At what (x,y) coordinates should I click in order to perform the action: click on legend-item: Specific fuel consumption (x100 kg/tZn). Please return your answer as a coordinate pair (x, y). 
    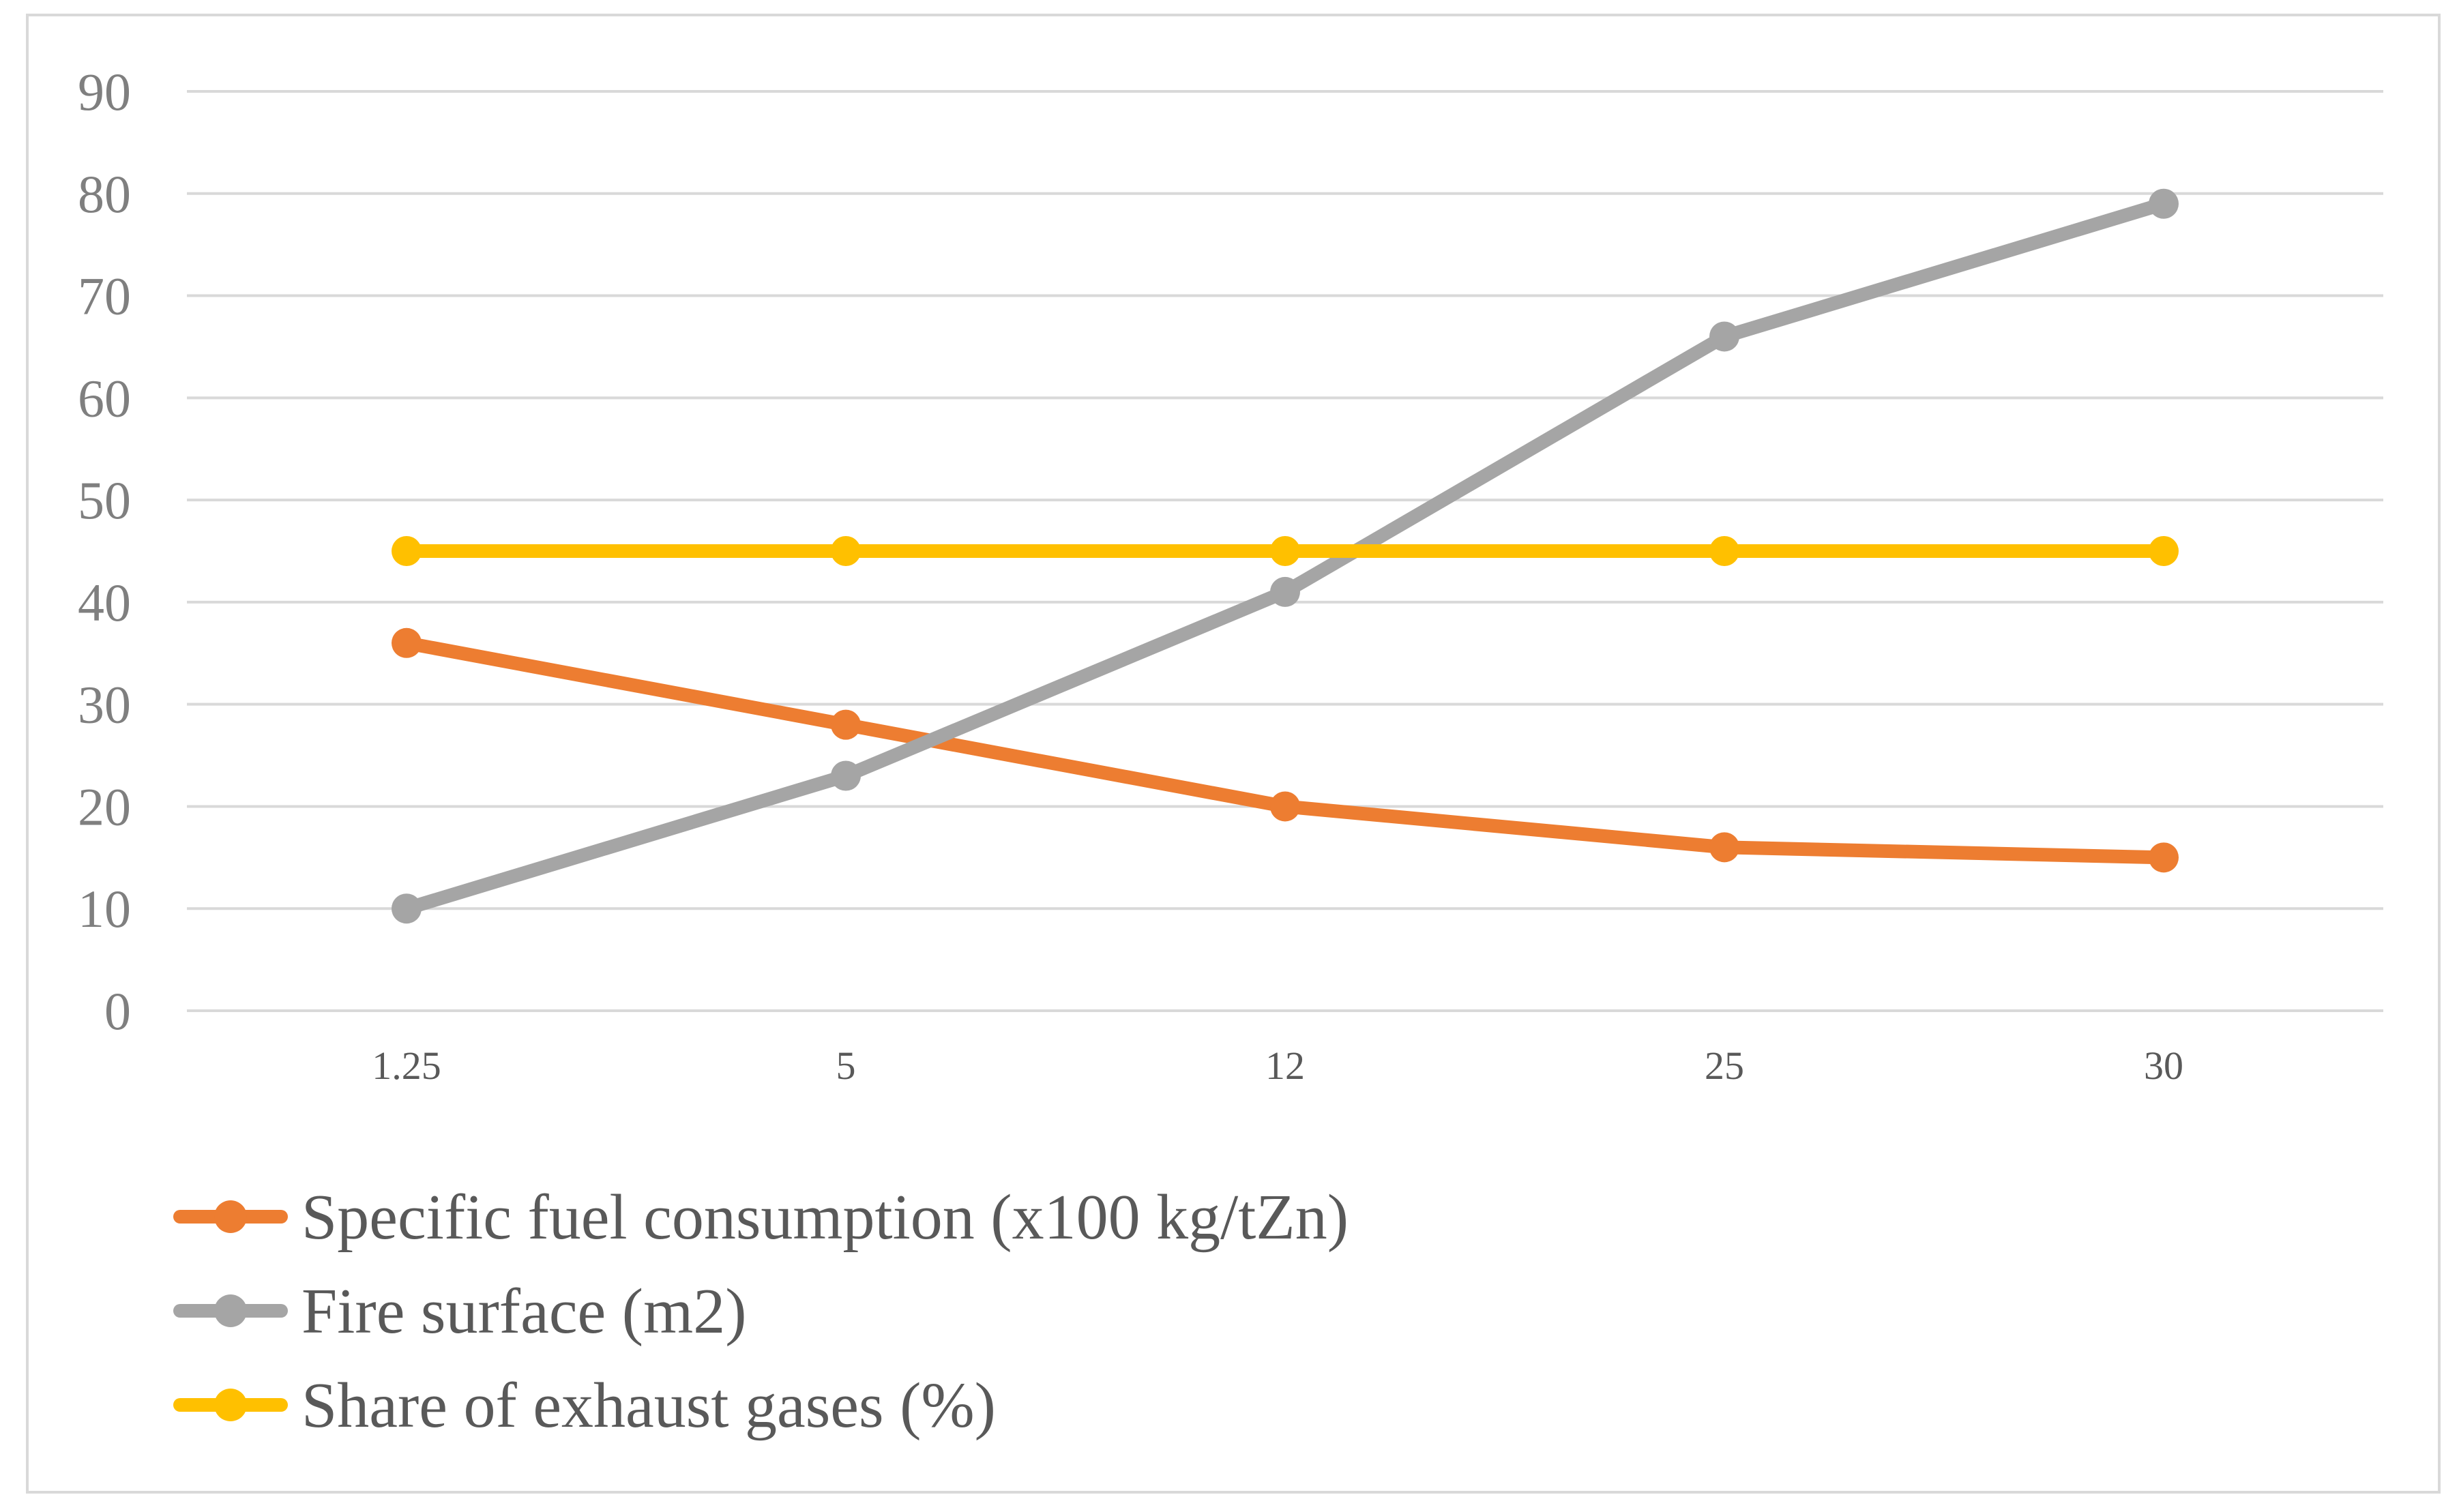
    Looking at the image, I should click on (761, 1217).